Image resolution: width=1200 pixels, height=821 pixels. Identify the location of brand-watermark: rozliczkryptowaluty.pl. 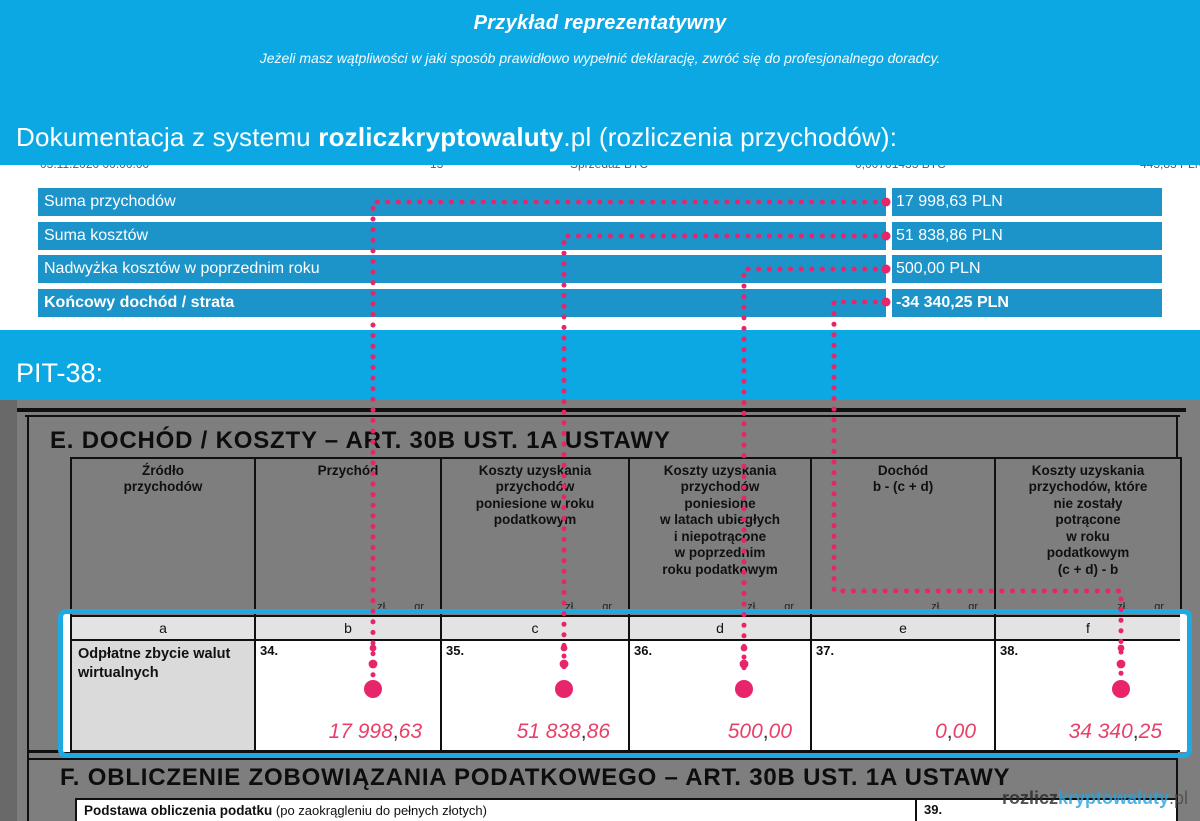
(1095, 798).